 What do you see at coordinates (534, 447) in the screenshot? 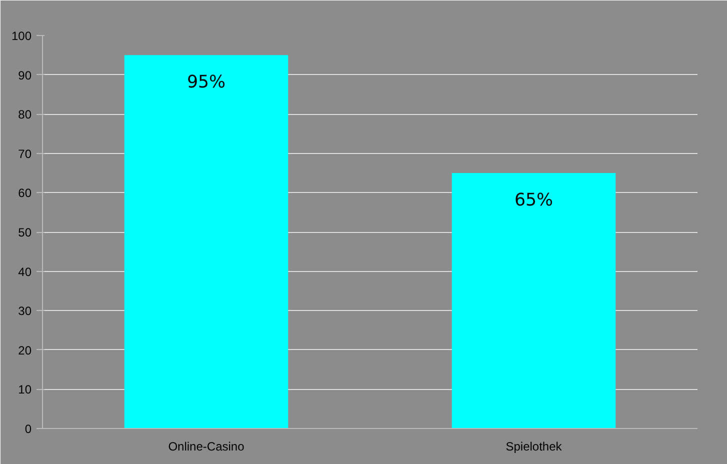
I see `x-tick-label: Spielothek` at bounding box center [534, 447].